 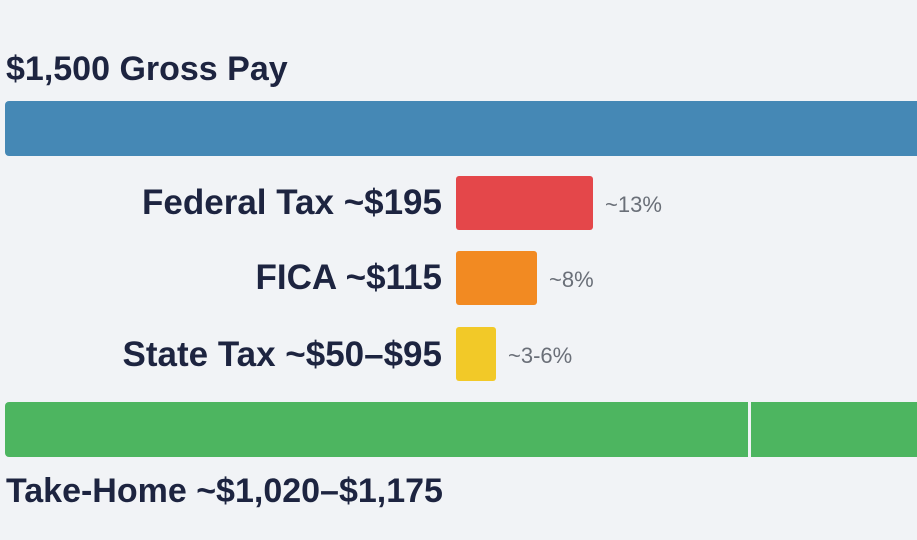 I want to click on deduction-bar-state, so click(x=476, y=354).